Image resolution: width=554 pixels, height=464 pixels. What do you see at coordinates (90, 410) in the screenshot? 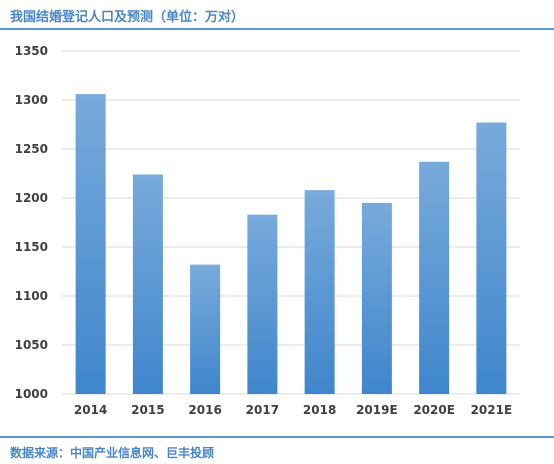
I see `x-tick-label: 2014` at bounding box center [90, 410].